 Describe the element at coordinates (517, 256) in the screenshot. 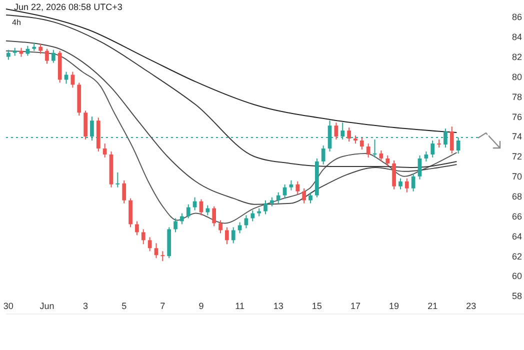

I see `y-tick-label: 62` at that location.